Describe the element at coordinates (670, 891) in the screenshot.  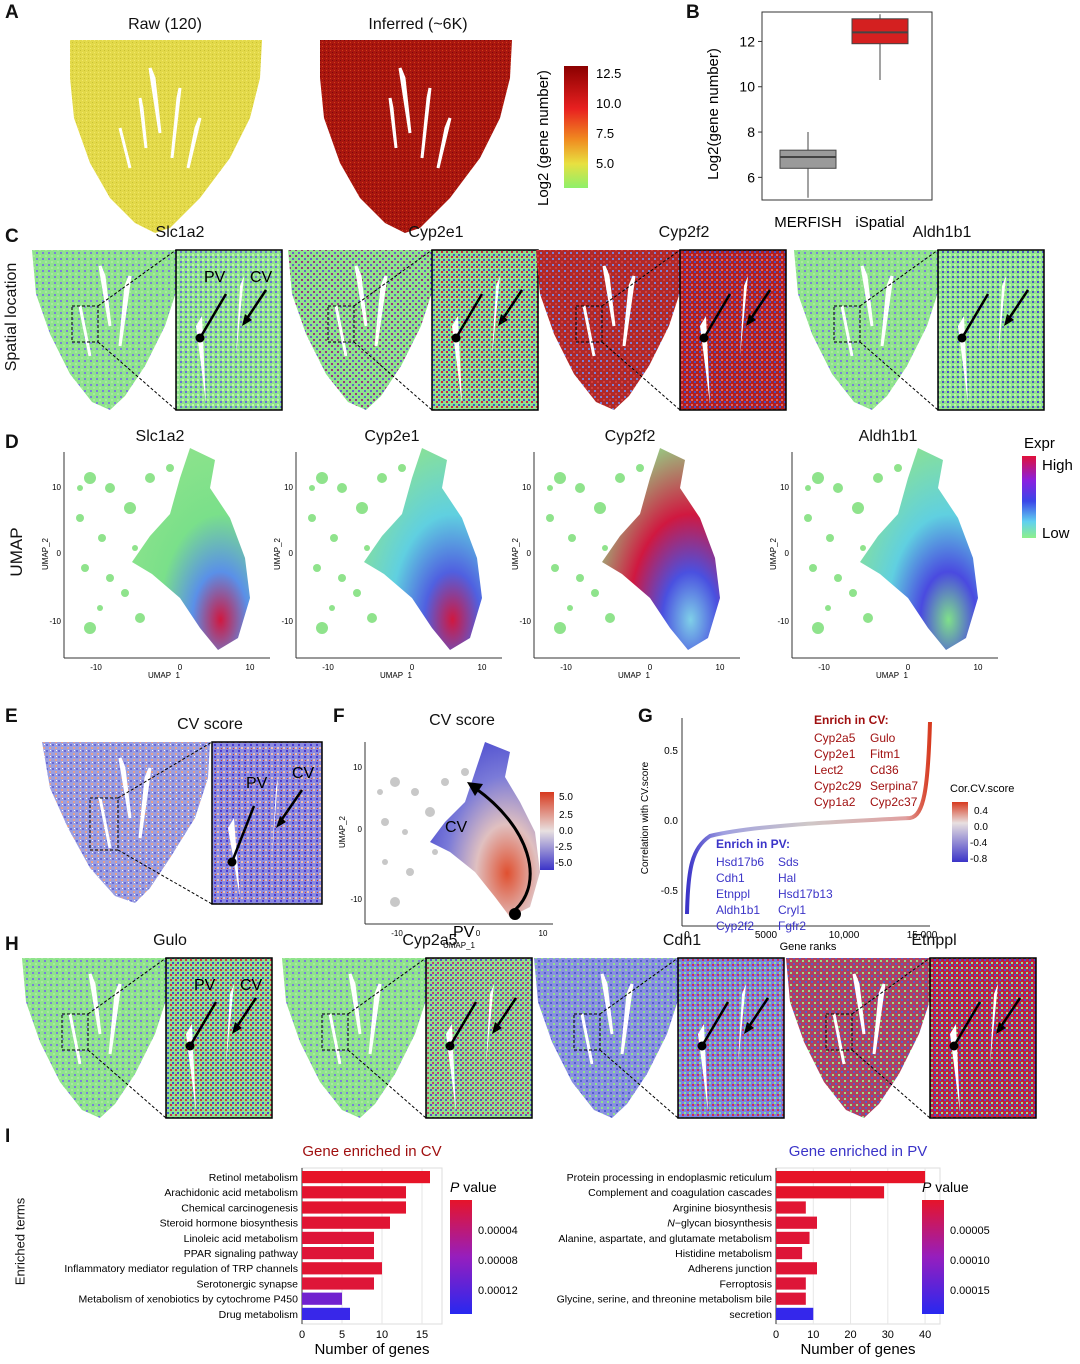
I see `g-ytick-2: -0.5` at that location.